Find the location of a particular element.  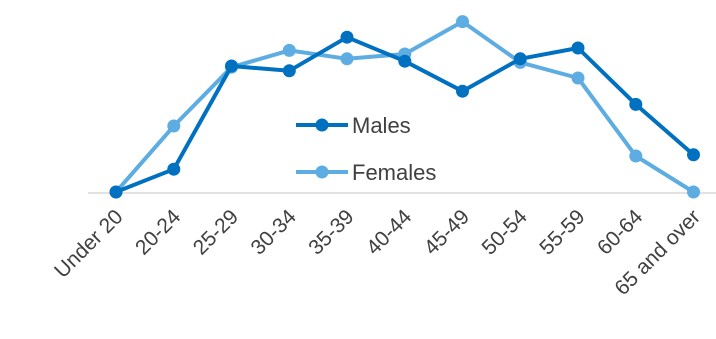

x-tick-label-30-34: 30-34 is located at coordinates (274, 232).